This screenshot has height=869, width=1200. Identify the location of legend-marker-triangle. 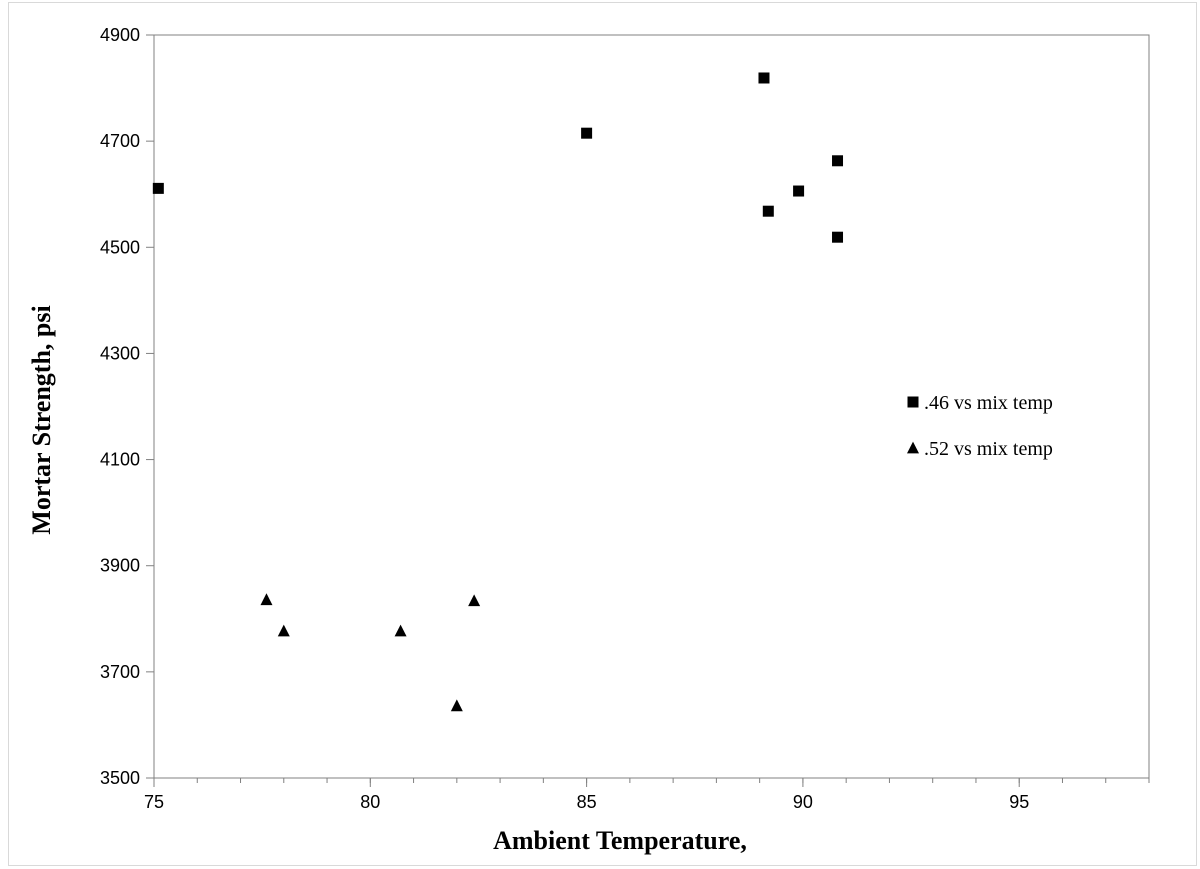
(913, 447).